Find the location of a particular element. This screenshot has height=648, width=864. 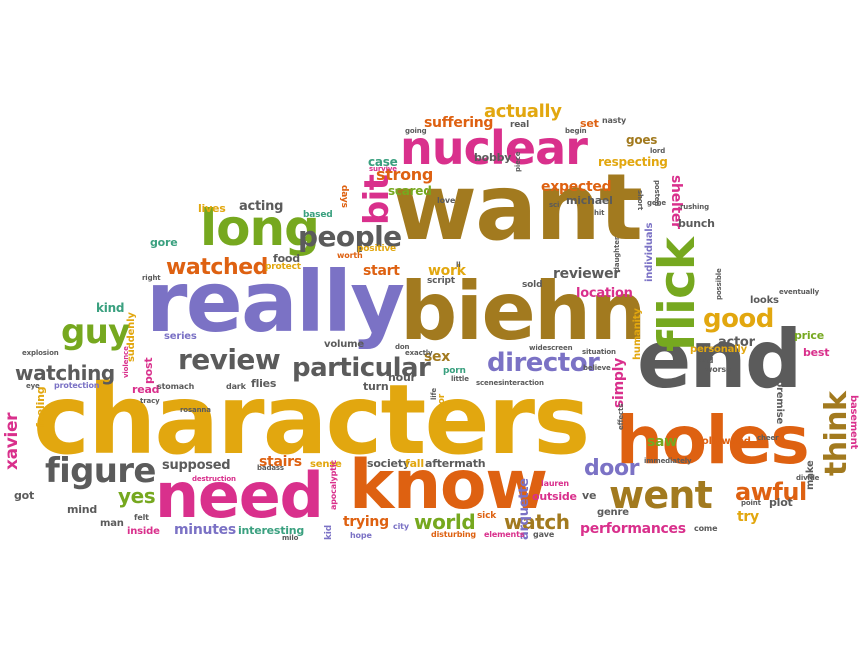

word: mind is located at coordinates (82, 509).